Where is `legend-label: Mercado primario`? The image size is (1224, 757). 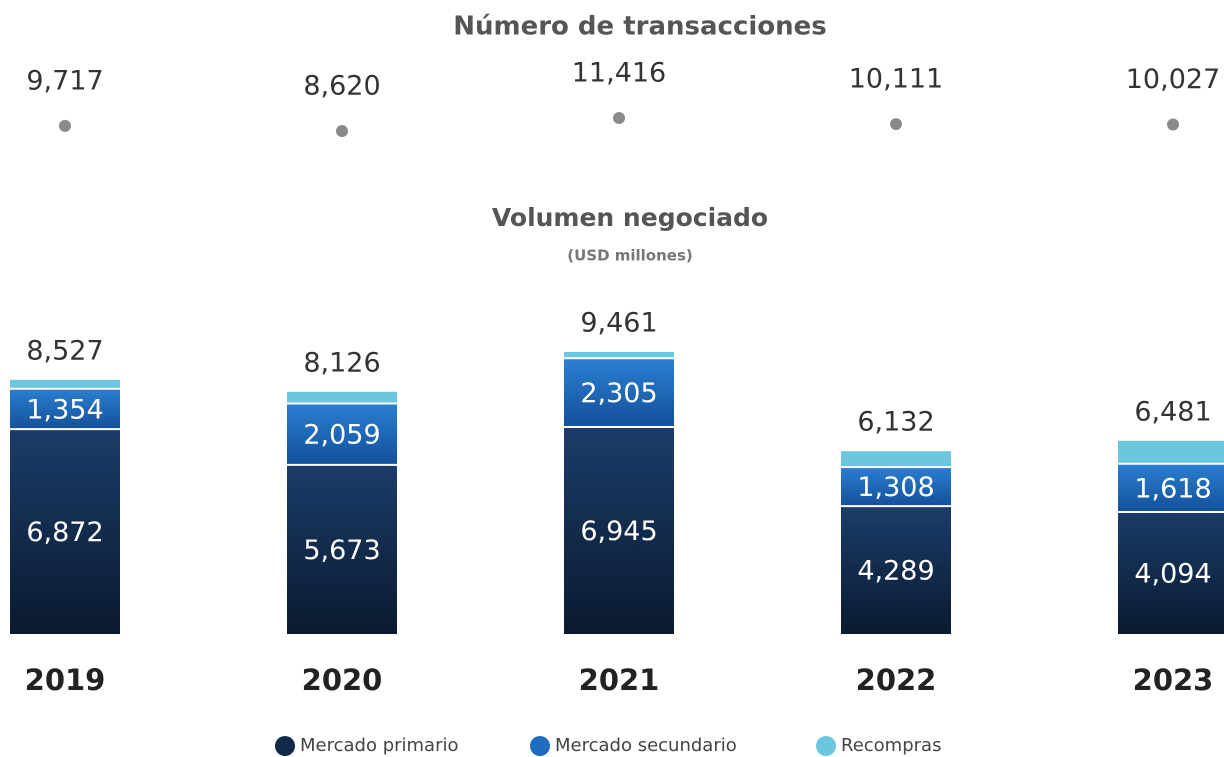 legend-label: Mercado primario is located at coordinates (379, 745).